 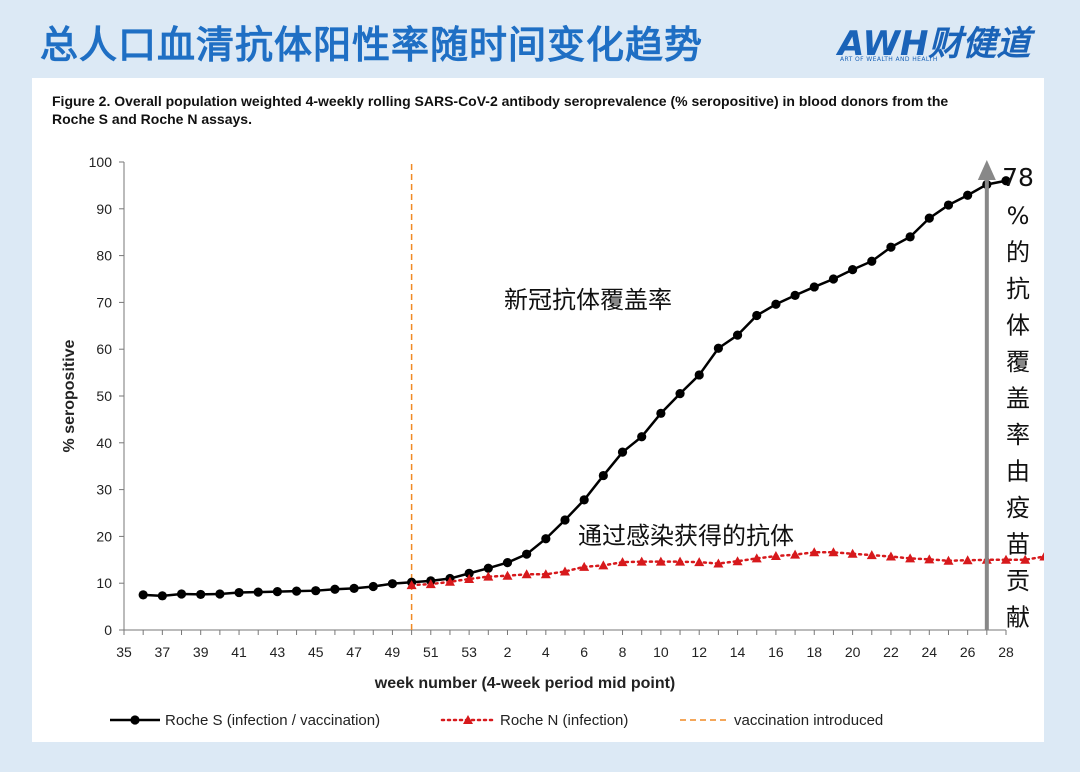 I want to click on side-note-char: 苗, so click(x=1018, y=545).